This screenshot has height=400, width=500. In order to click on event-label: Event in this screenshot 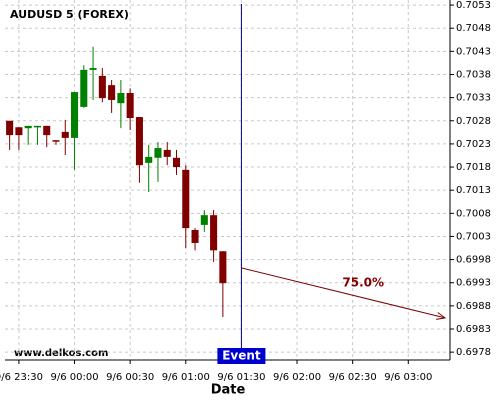, I will do `click(241, 356)`.